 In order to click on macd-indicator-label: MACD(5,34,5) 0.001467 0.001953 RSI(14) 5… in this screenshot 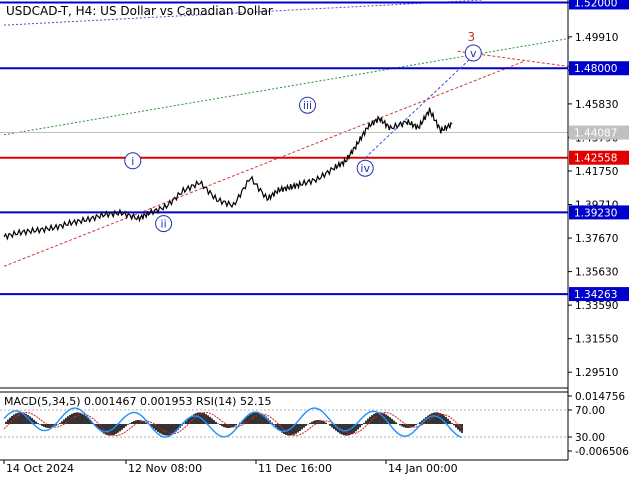, I will do `click(137, 401)`.